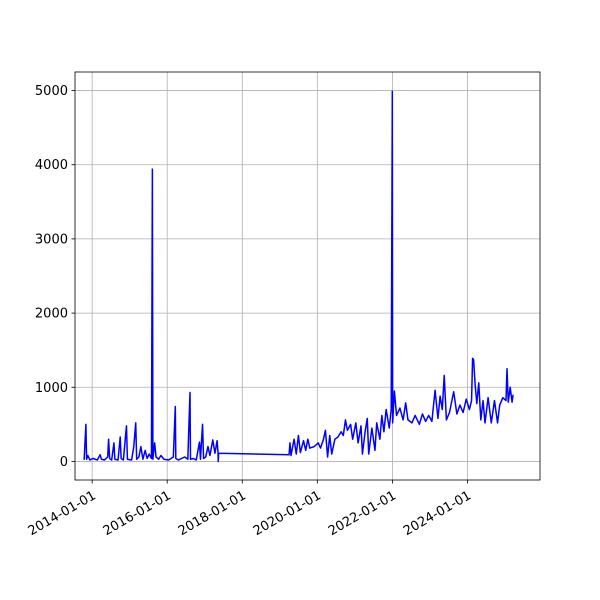  Describe the element at coordinates (51, 165) in the screenshot. I see `y-tick-label: 4000` at that location.